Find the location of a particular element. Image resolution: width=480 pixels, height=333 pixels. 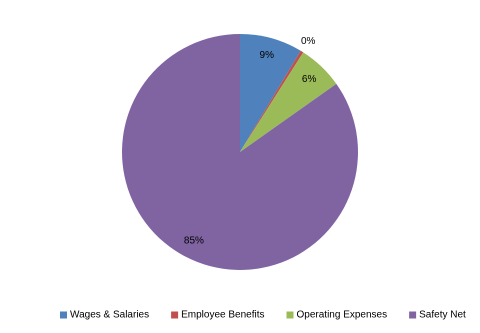

legend-label: Operating Expenses is located at coordinates (342, 315).